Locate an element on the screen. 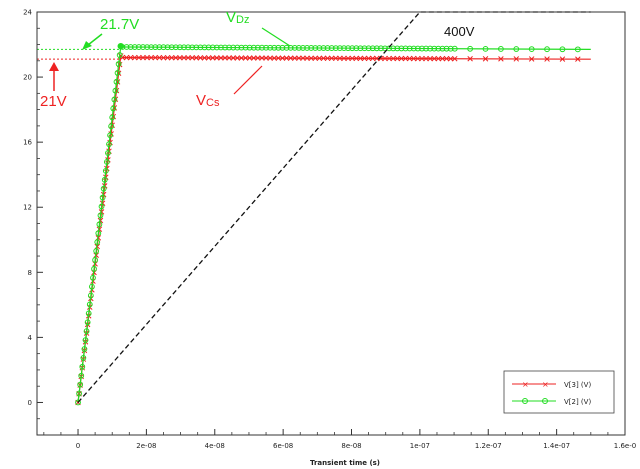 The width and height of the screenshot is (640, 469). legend-box is located at coordinates (559, 392).